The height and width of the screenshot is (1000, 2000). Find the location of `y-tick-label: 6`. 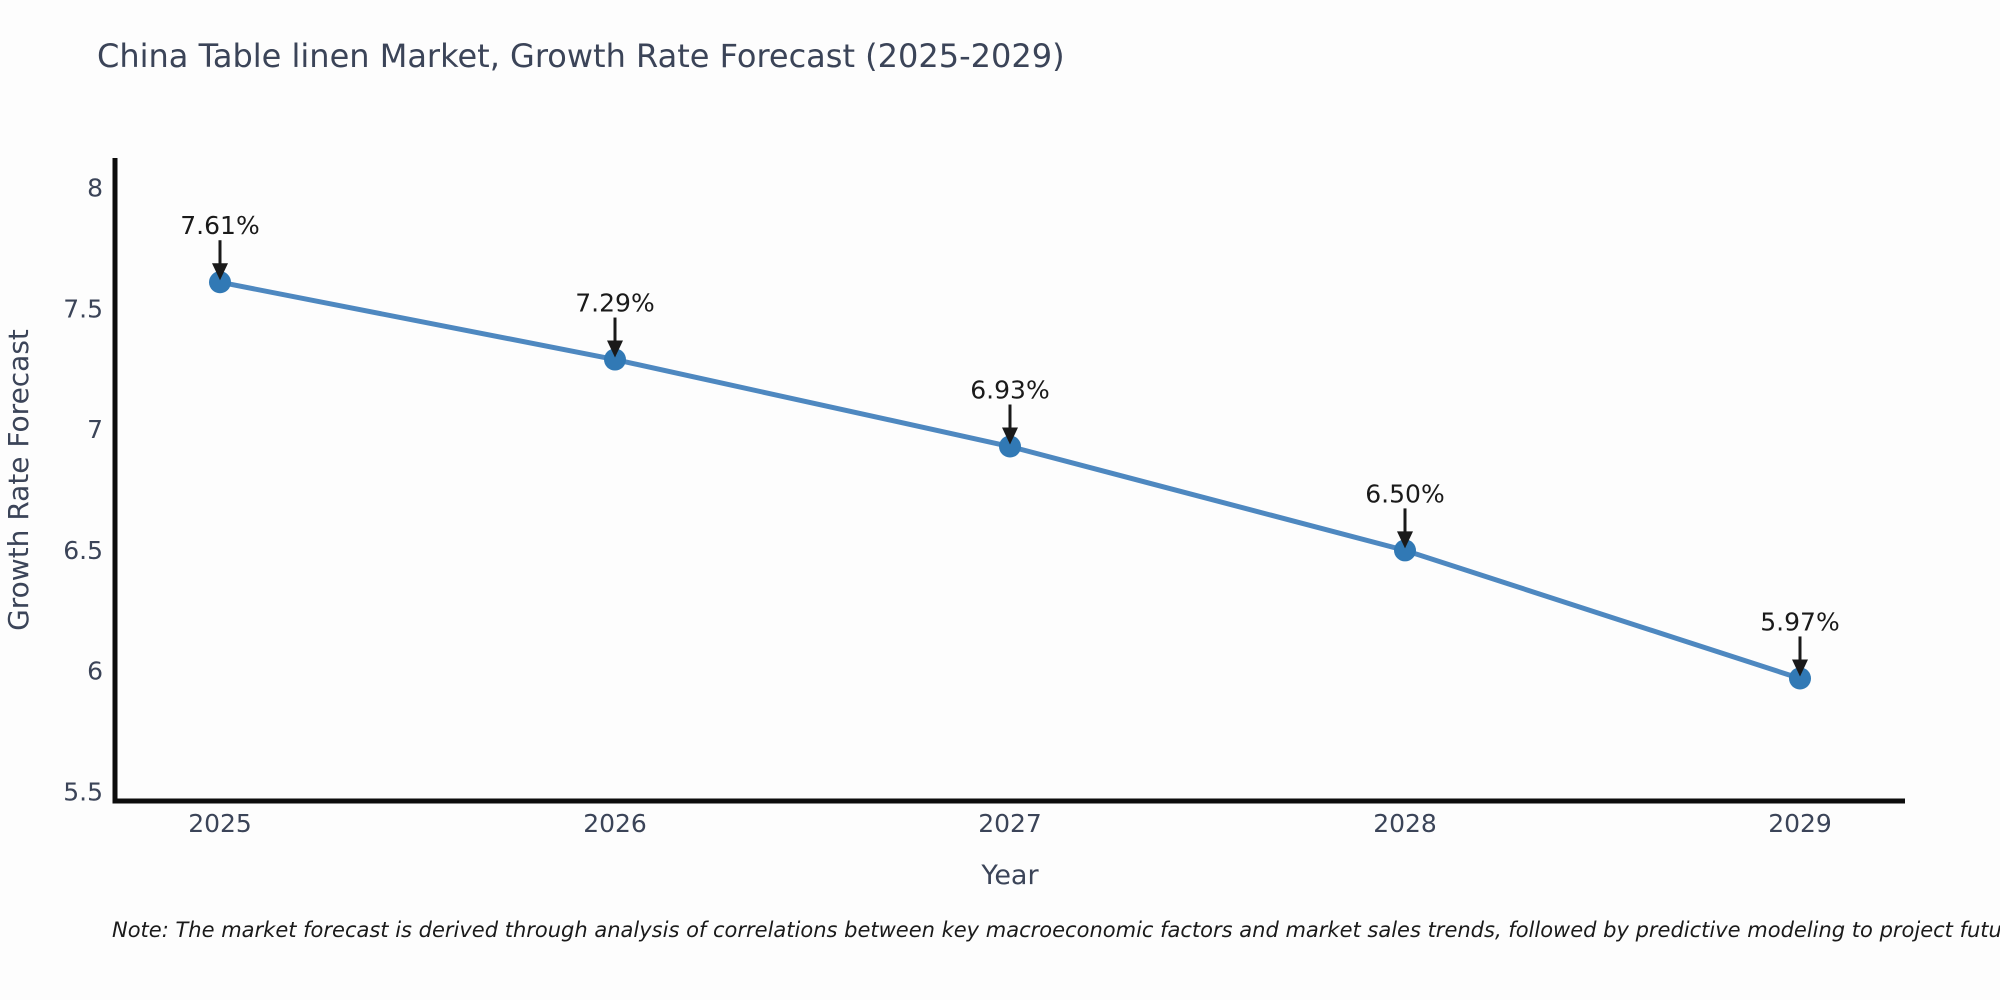

y-tick-label: 6 is located at coordinates (95, 671).